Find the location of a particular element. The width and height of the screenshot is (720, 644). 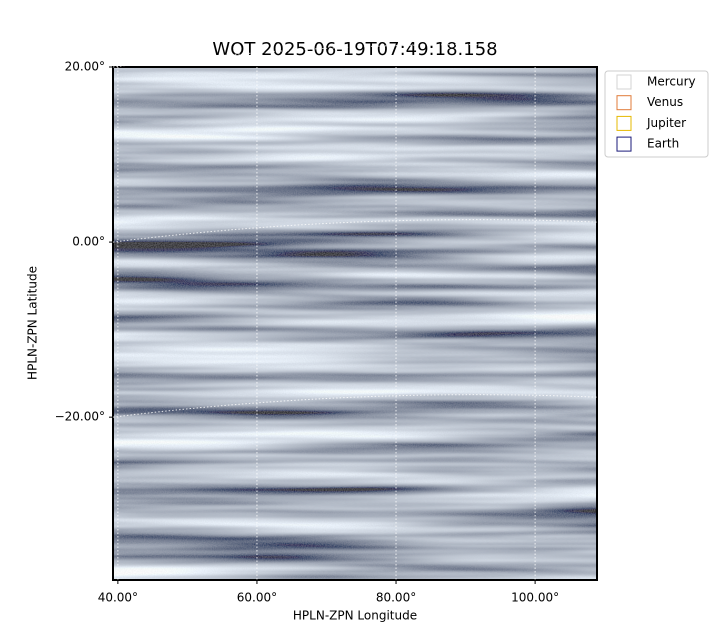

x-tick-label: 80.00° is located at coordinates (396, 598).